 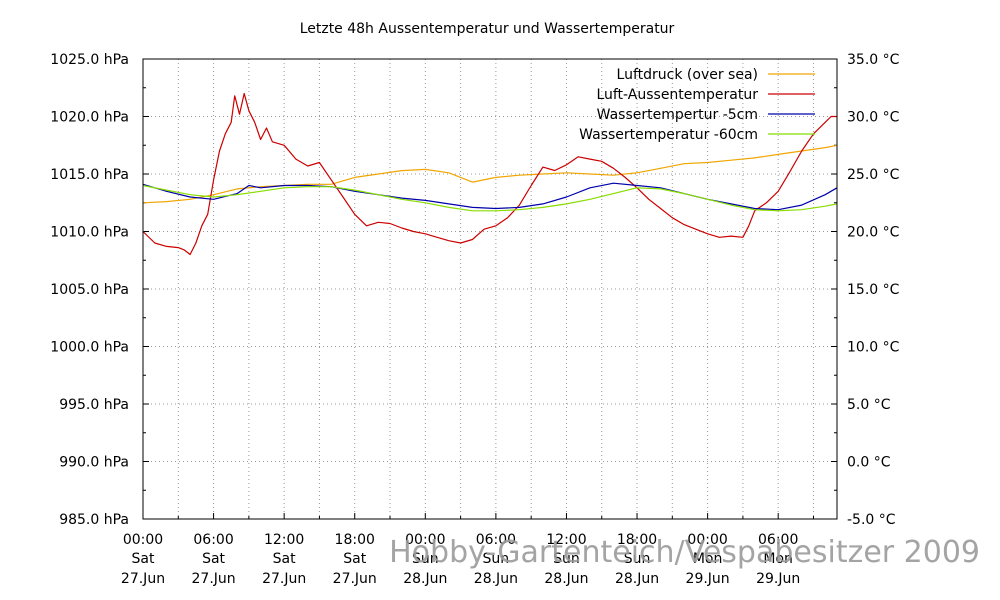 What do you see at coordinates (873, 175) in the screenshot?
I see `y-right-tick-label: 25.0 °C` at bounding box center [873, 175].